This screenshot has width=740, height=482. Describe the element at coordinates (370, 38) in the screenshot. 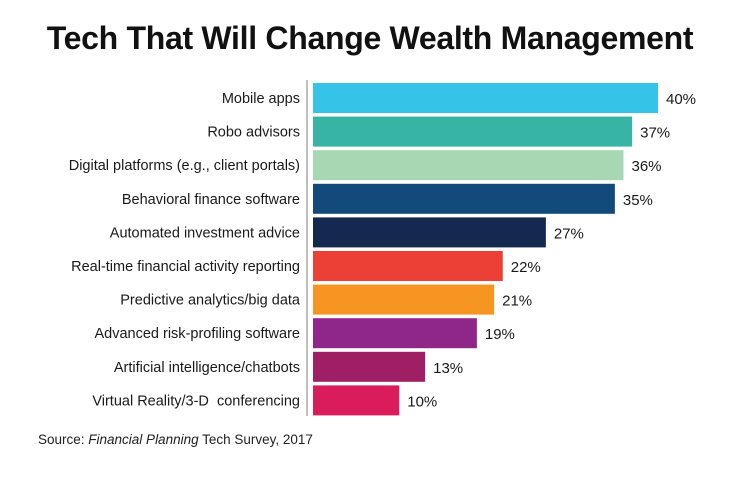

I see `chart-title: Tech That Will Change Wealth Management` at that location.